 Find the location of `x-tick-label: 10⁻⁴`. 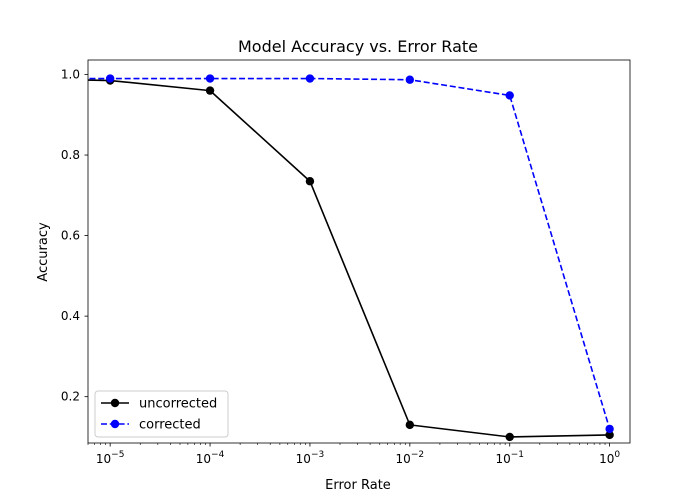

x-tick-label: 10⁻⁴ is located at coordinates (210, 458).